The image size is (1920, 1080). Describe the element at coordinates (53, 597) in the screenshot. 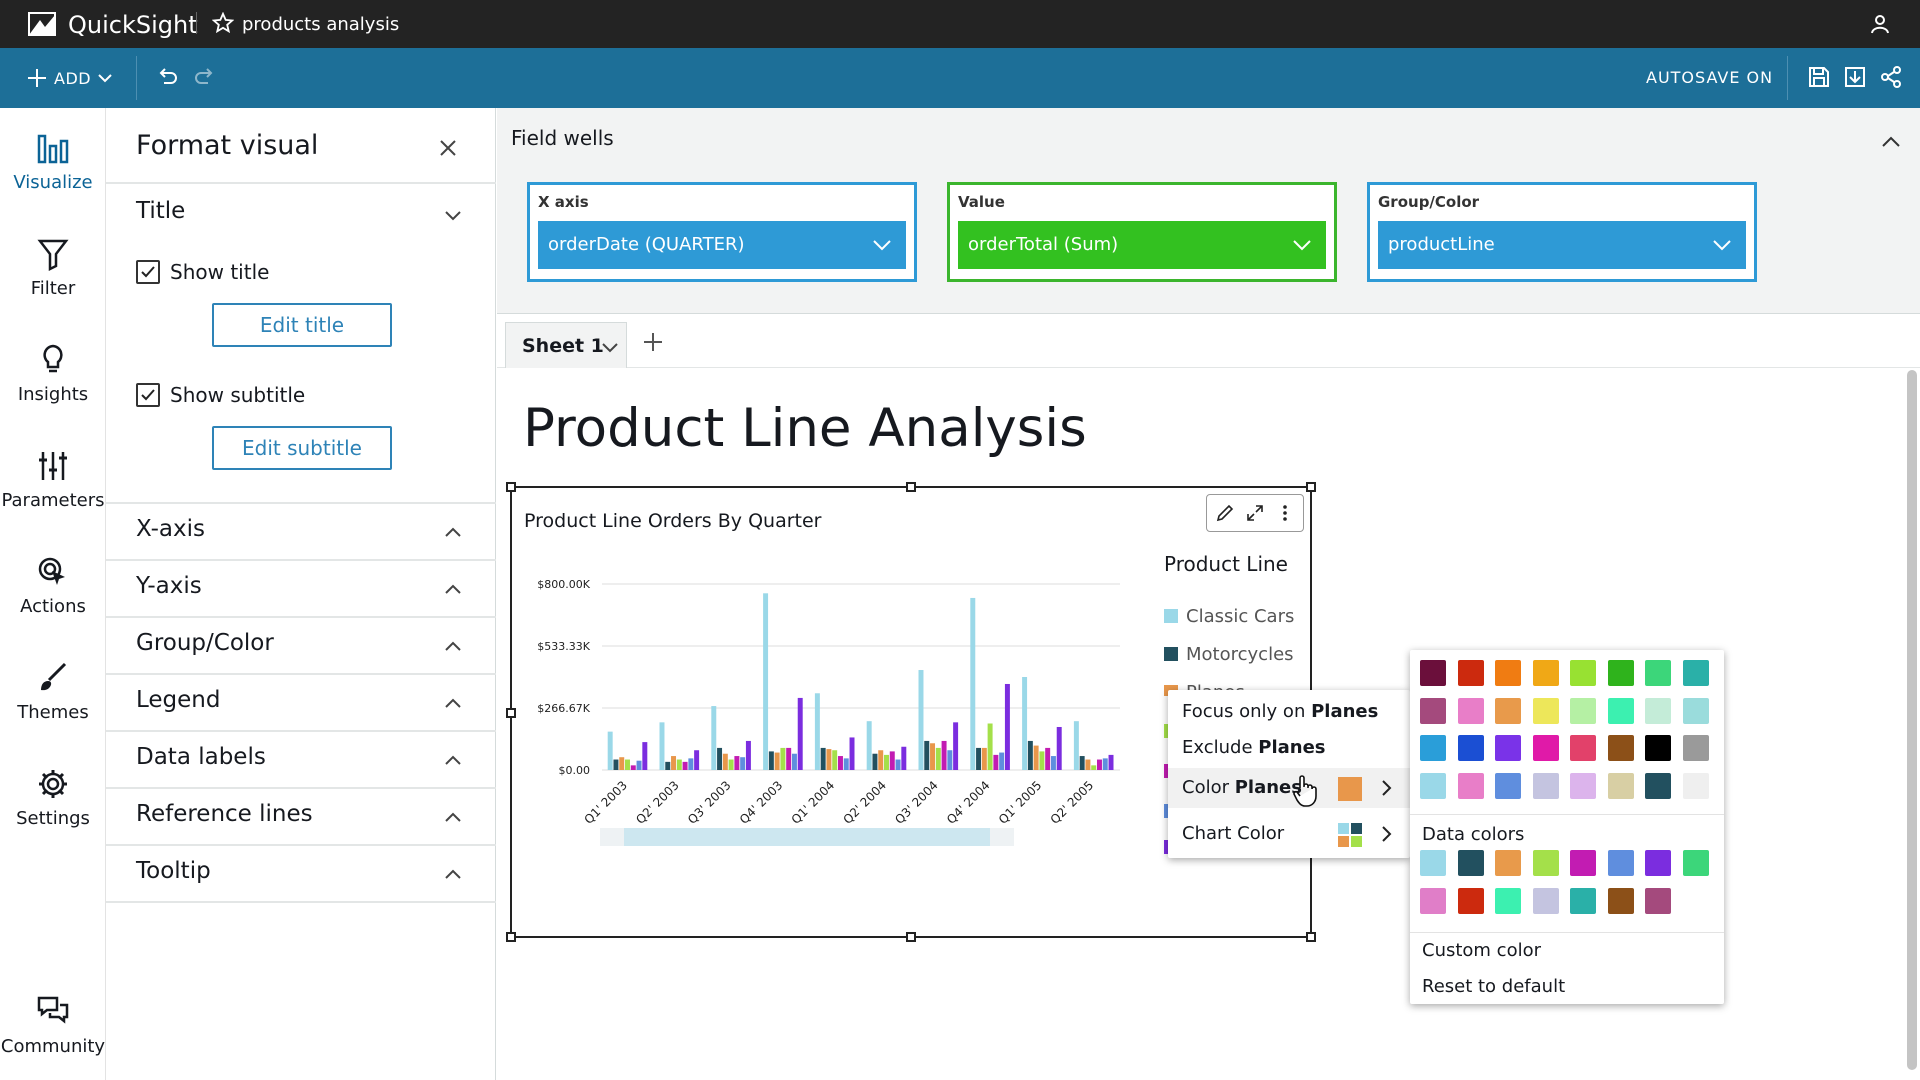

I see `rail-item-actions: Actions` at that location.